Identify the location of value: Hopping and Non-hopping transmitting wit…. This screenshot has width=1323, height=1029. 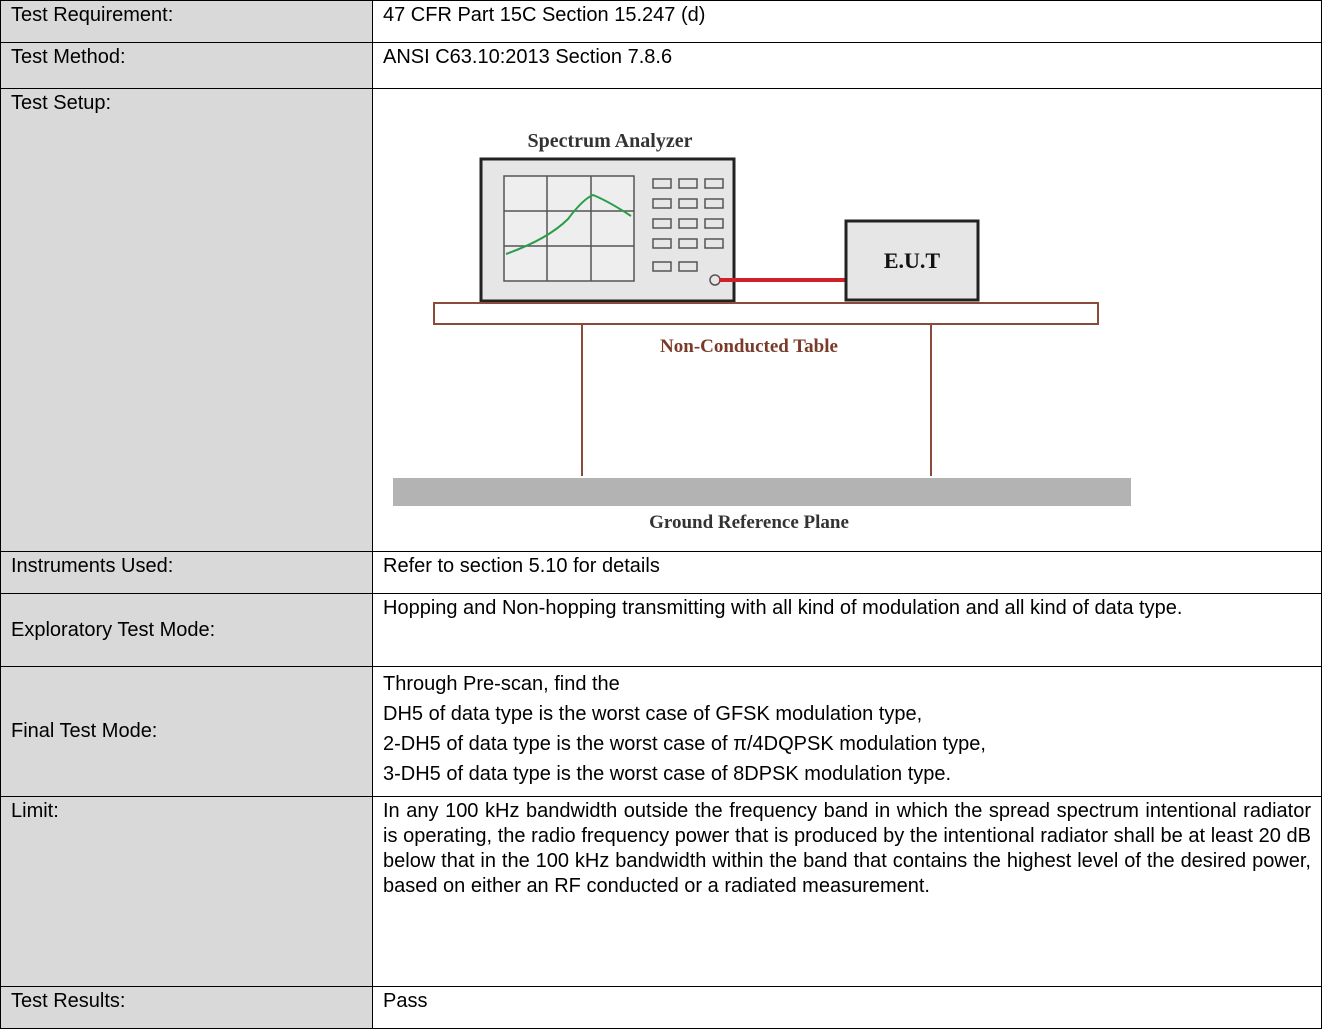
(847, 630).